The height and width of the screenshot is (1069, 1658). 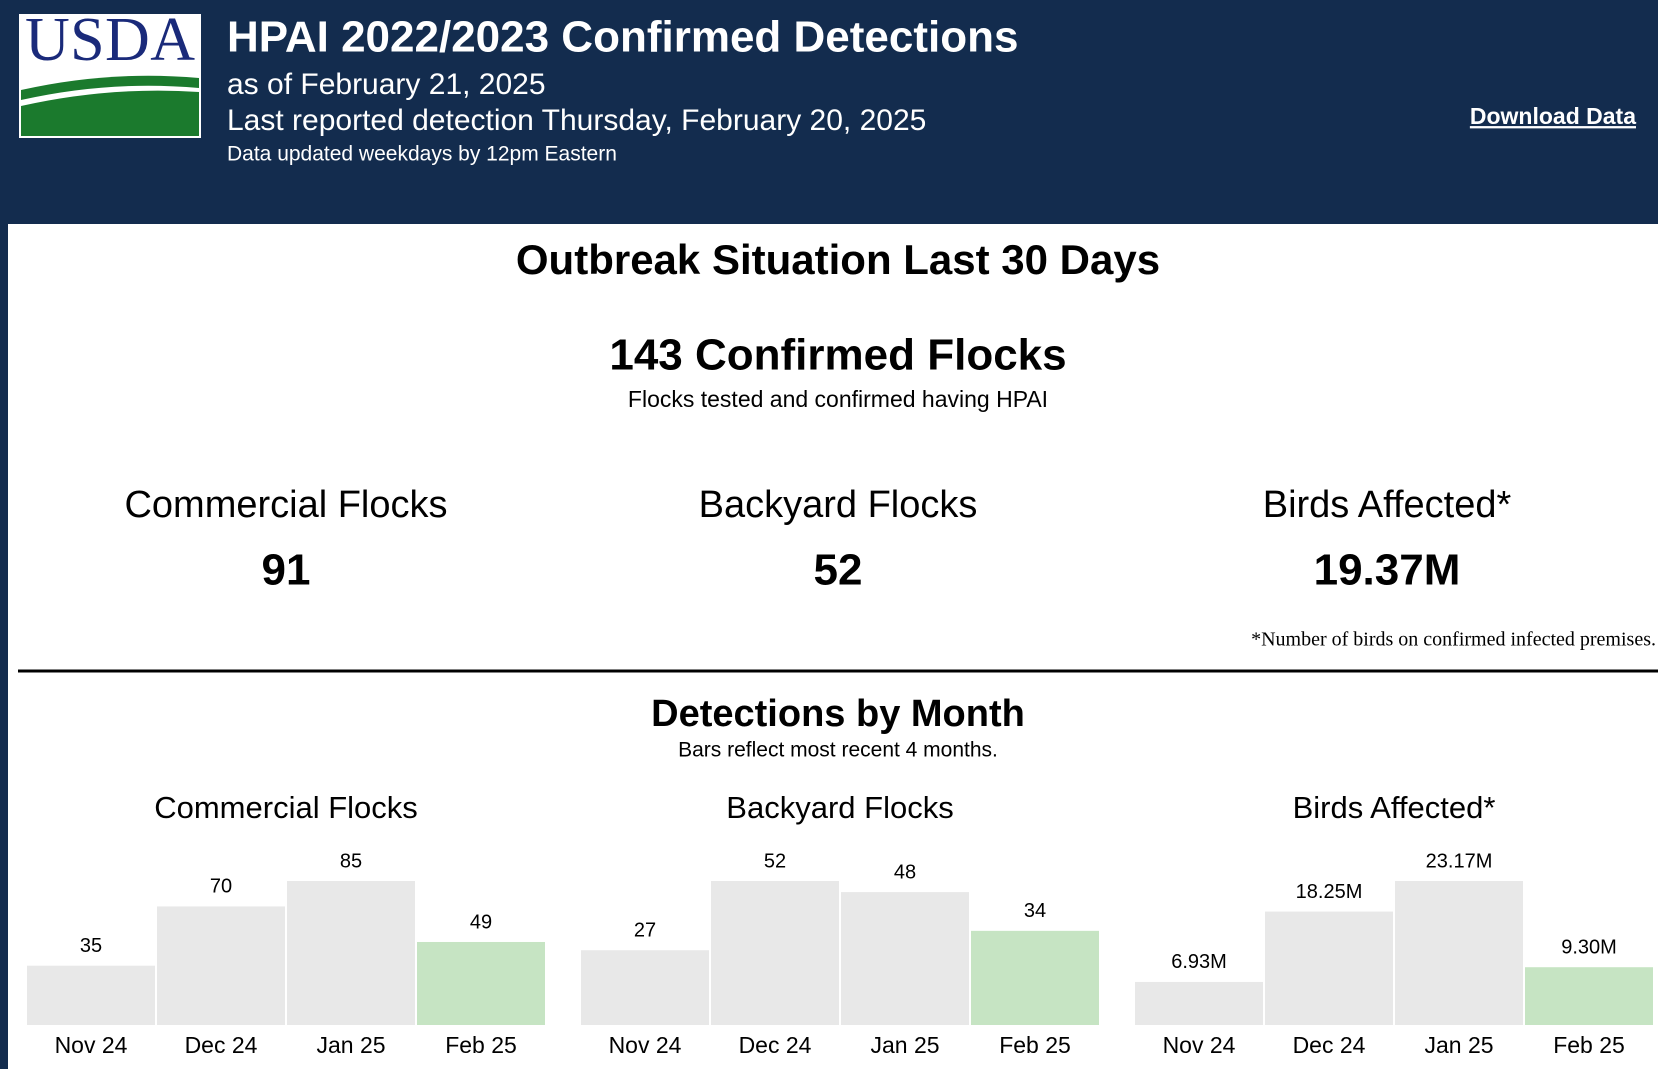 I want to click on chart-title: Birds Affected*, so click(x=1394, y=807).